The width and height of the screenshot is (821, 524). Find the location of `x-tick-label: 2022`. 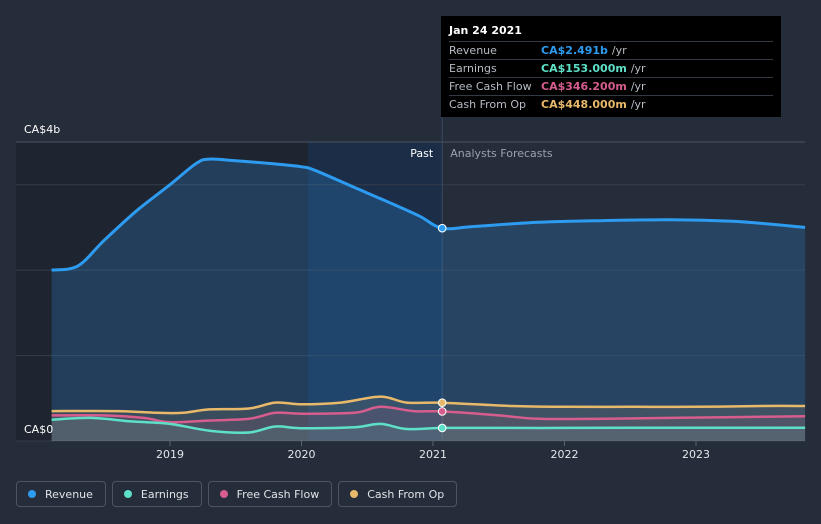

x-tick-label: 2022 is located at coordinates (565, 454).